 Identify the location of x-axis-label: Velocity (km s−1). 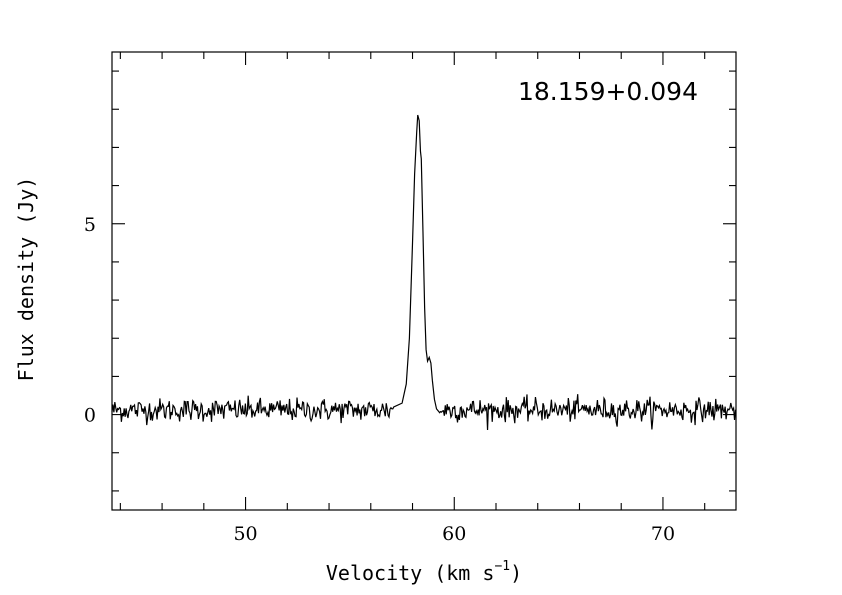
(424, 572).